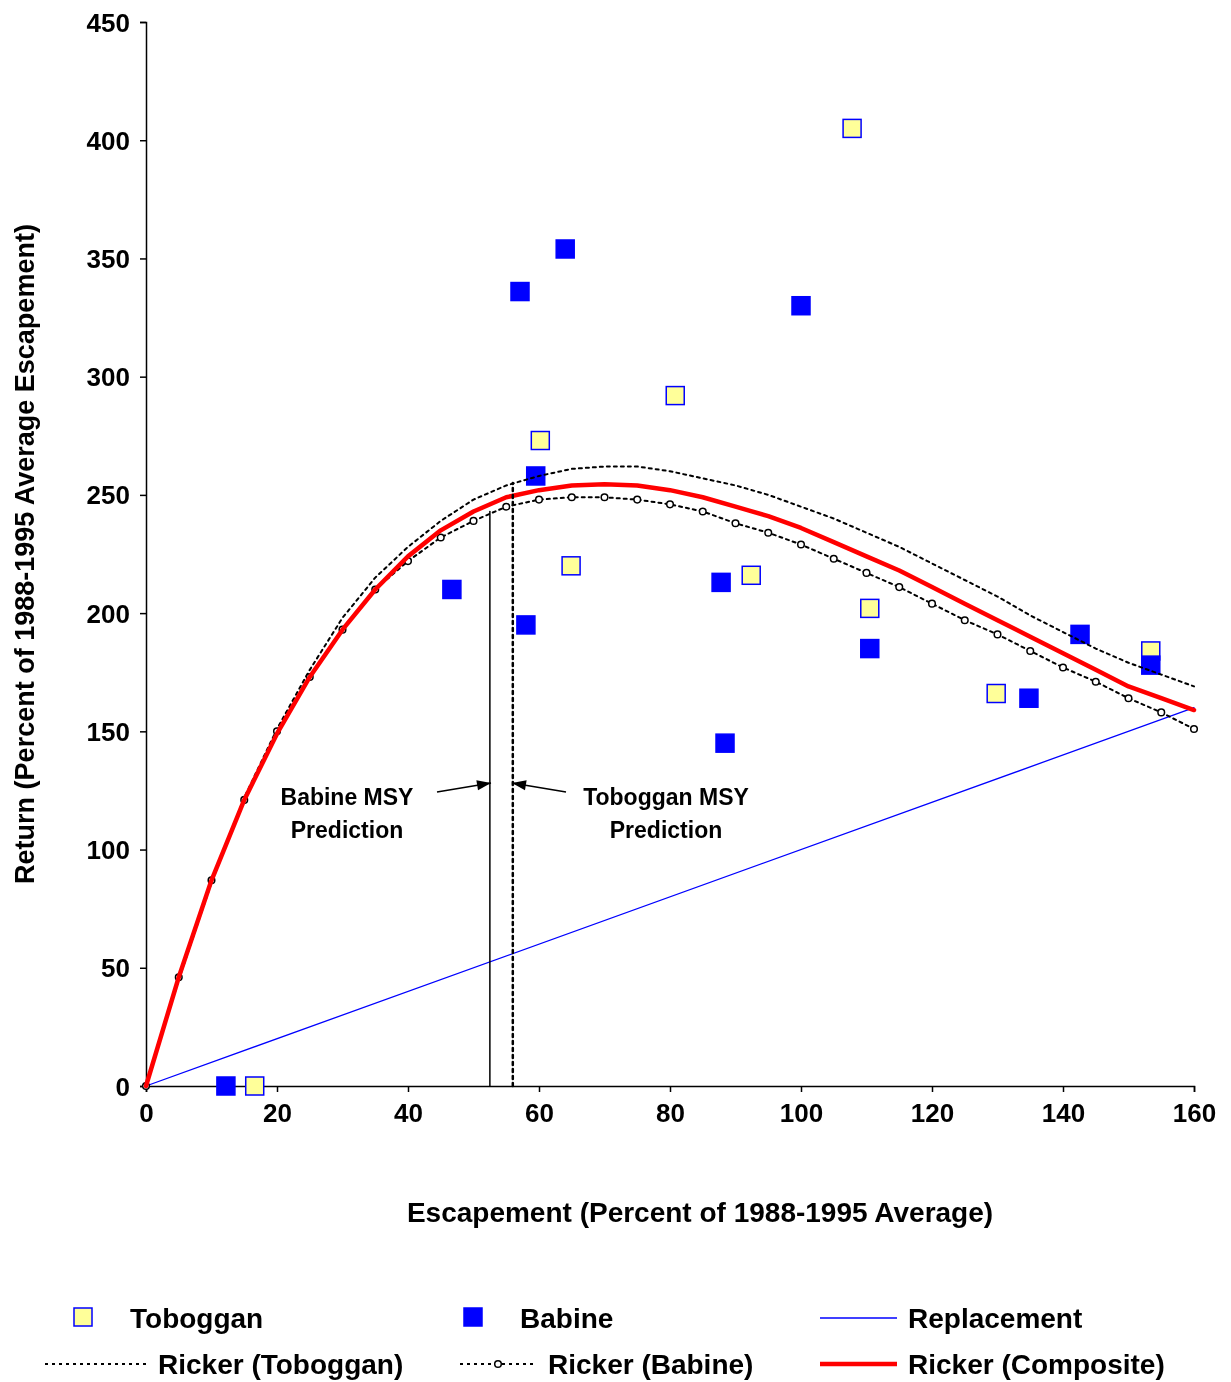 The image size is (1231, 1382). What do you see at coordinates (122, 1086) in the screenshot?
I see `y-tick-label: 0` at bounding box center [122, 1086].